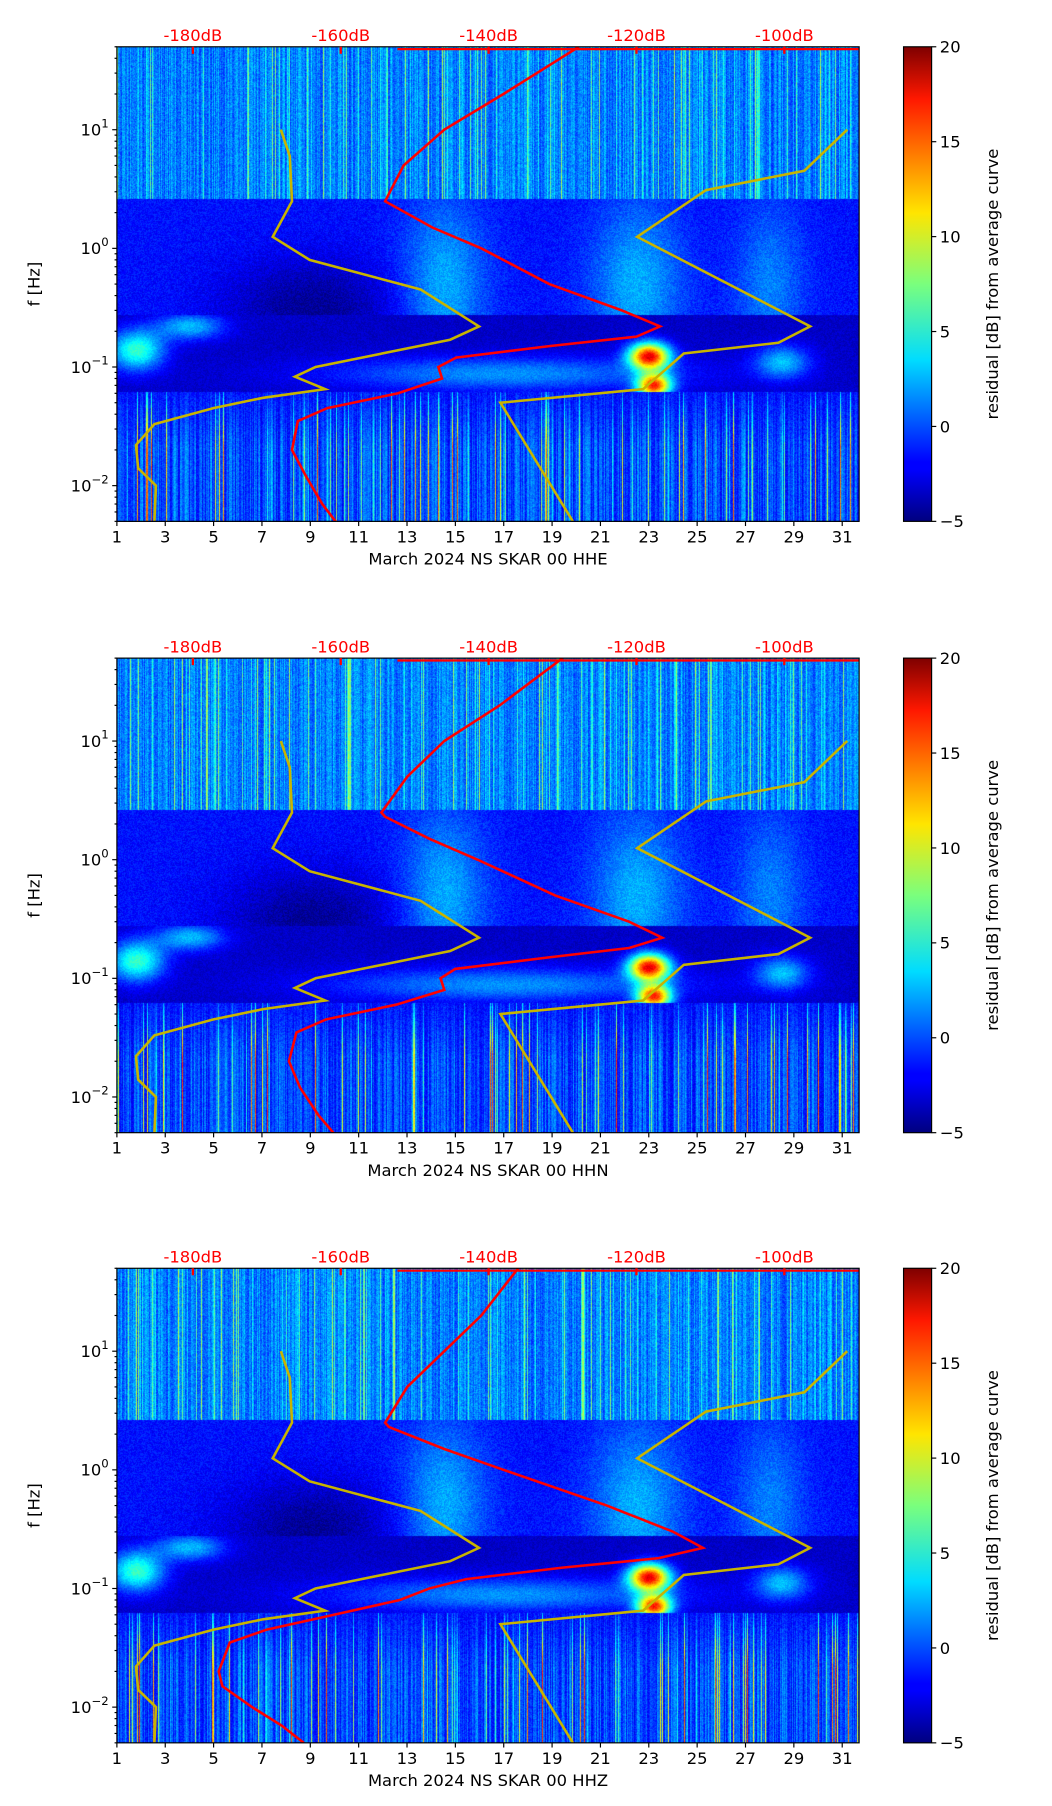 This screenshot has height=1806, width=1052. What do you see at coordinates (488, 1780) in the screenshot?
I see `x-axis-label: March 2024 NS SKAR 00 HHZ` at bounding box center [488, 1780].